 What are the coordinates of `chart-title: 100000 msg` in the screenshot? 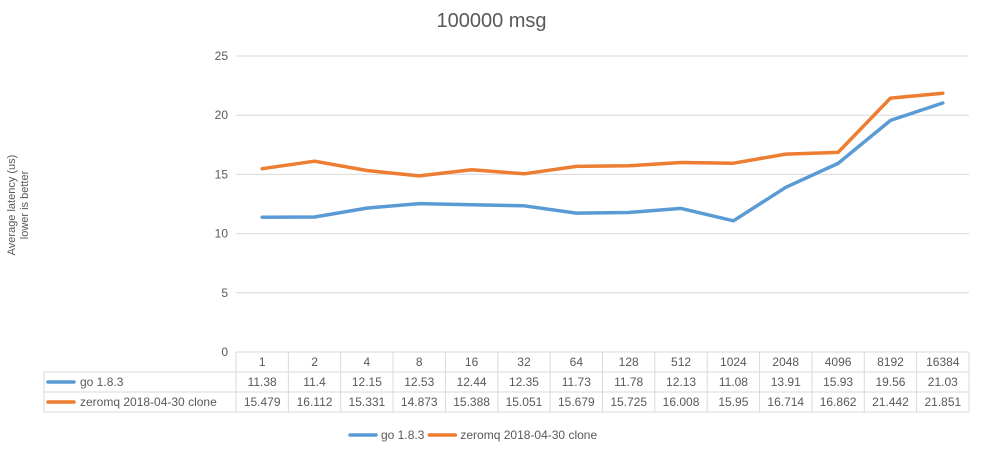 It's located at (491, 21).